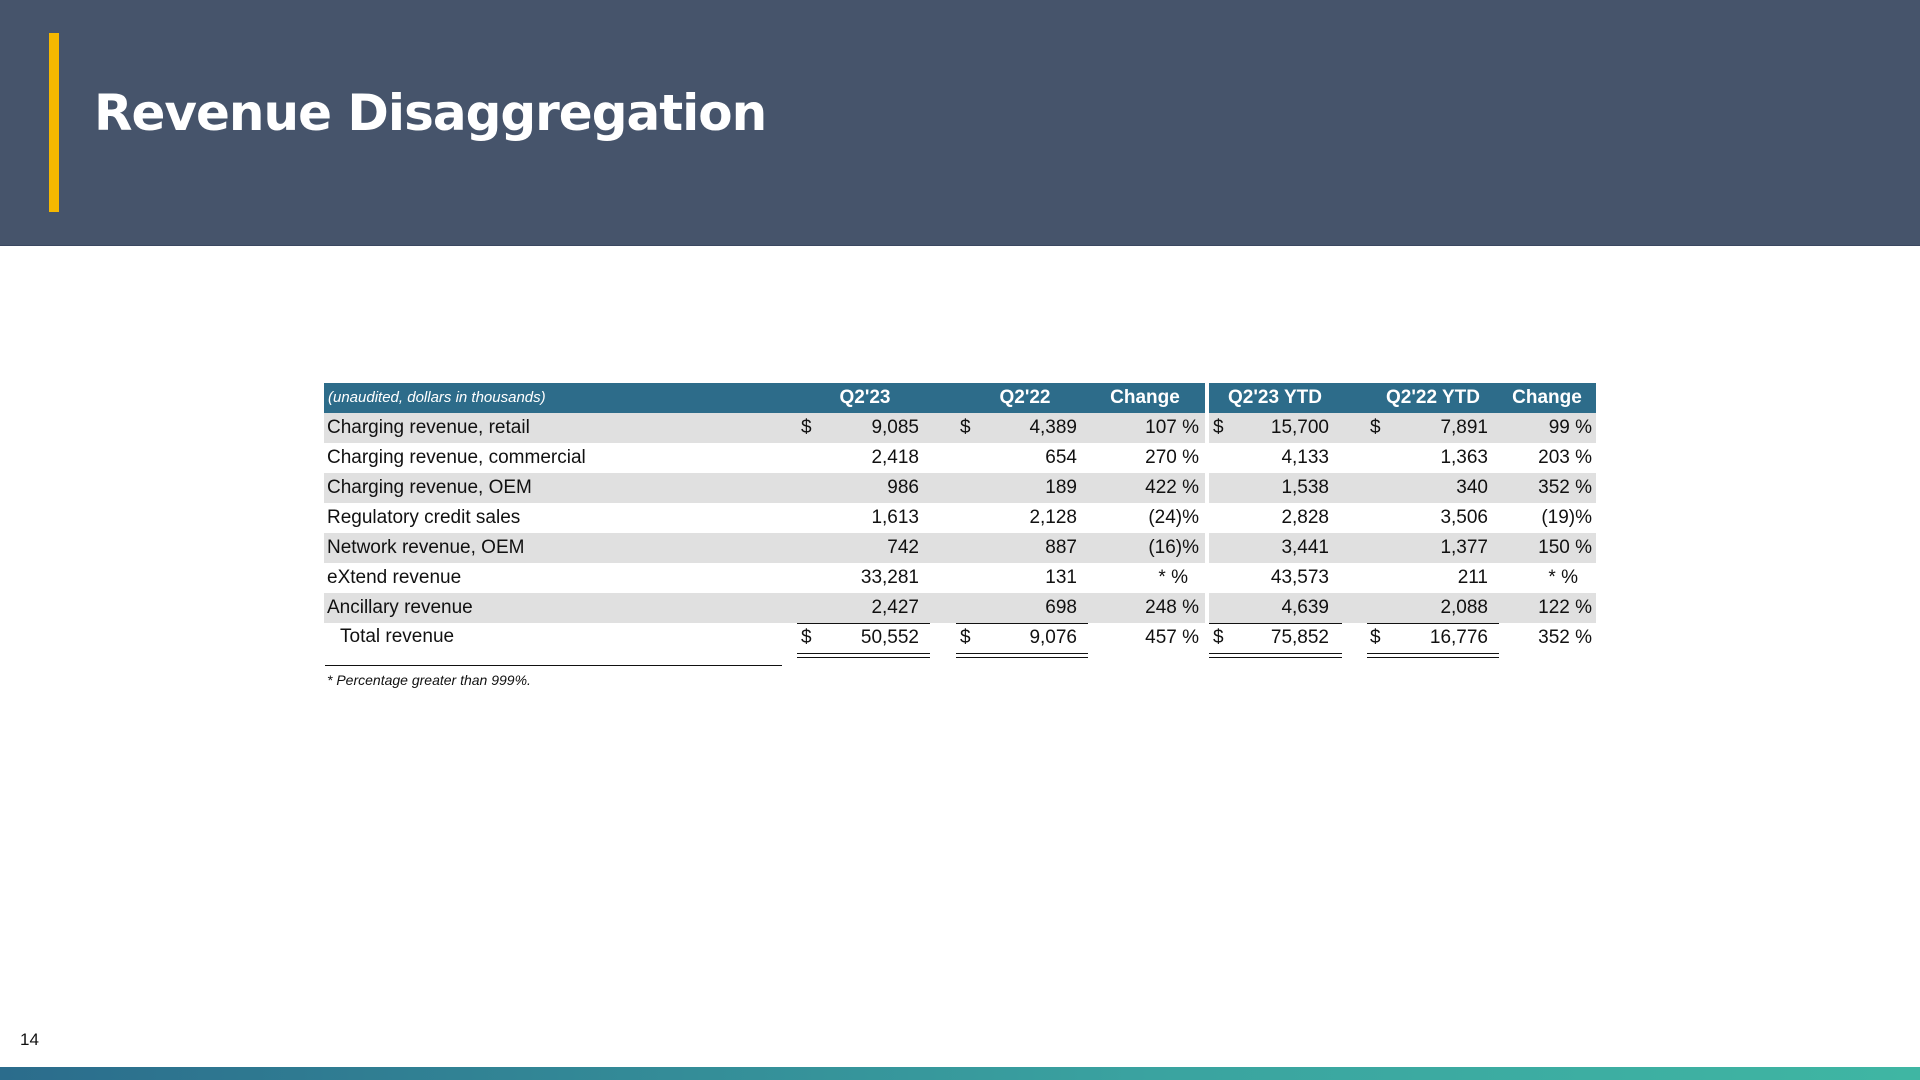  Describe the element at coordinates (1299, 637) in the screenshot. I see `total-q223-ytd: 75,852` at that location.